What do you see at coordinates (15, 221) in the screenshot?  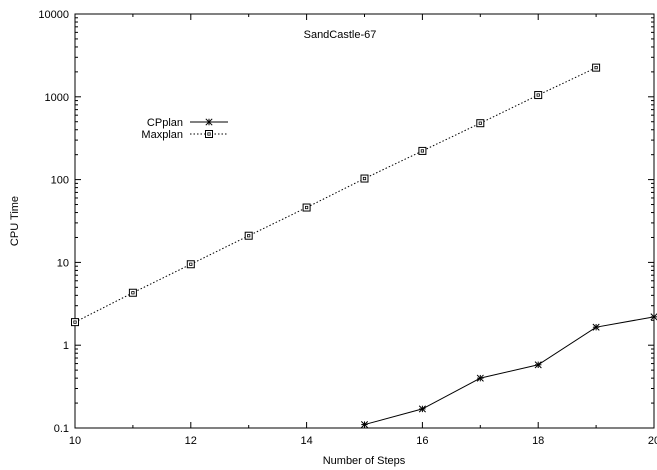 I see `y-axis-label: CPU Time` at bounding box center [15, 221].